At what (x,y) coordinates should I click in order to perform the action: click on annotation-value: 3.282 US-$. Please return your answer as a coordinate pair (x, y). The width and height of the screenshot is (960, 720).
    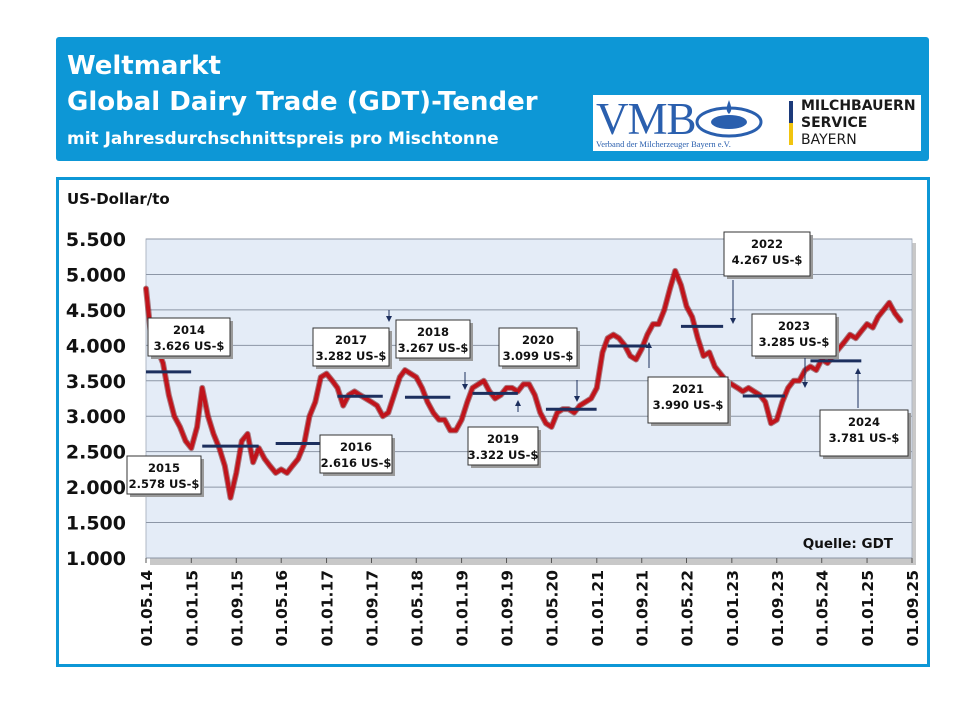
    Looking at the image, I should click on (351, 356).